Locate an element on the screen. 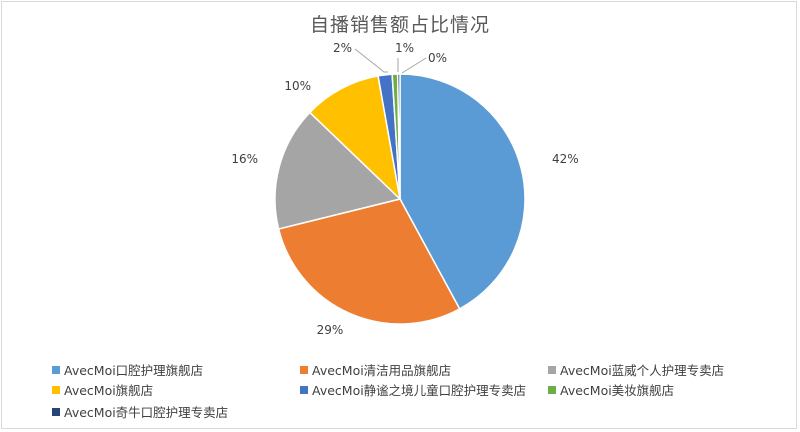  legend-item-3: AvecMoi旗舰店 is located at coordinates (102, 389).